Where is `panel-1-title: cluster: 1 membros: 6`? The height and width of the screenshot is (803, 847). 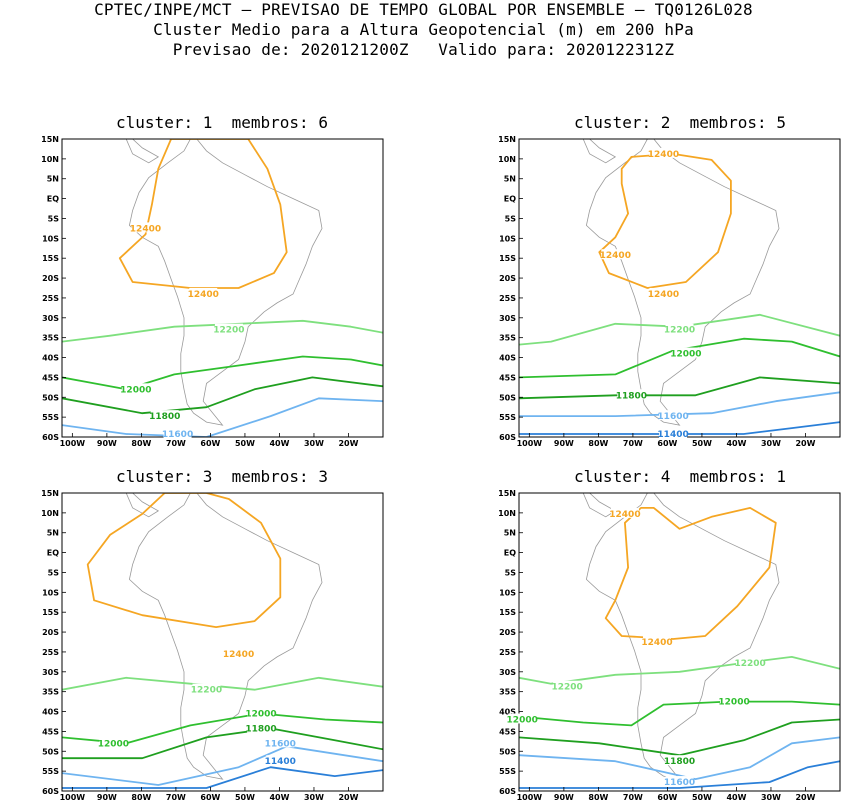 panel-1-title: cluster: 1 membros: 6 is located at coordinates (222, 122).